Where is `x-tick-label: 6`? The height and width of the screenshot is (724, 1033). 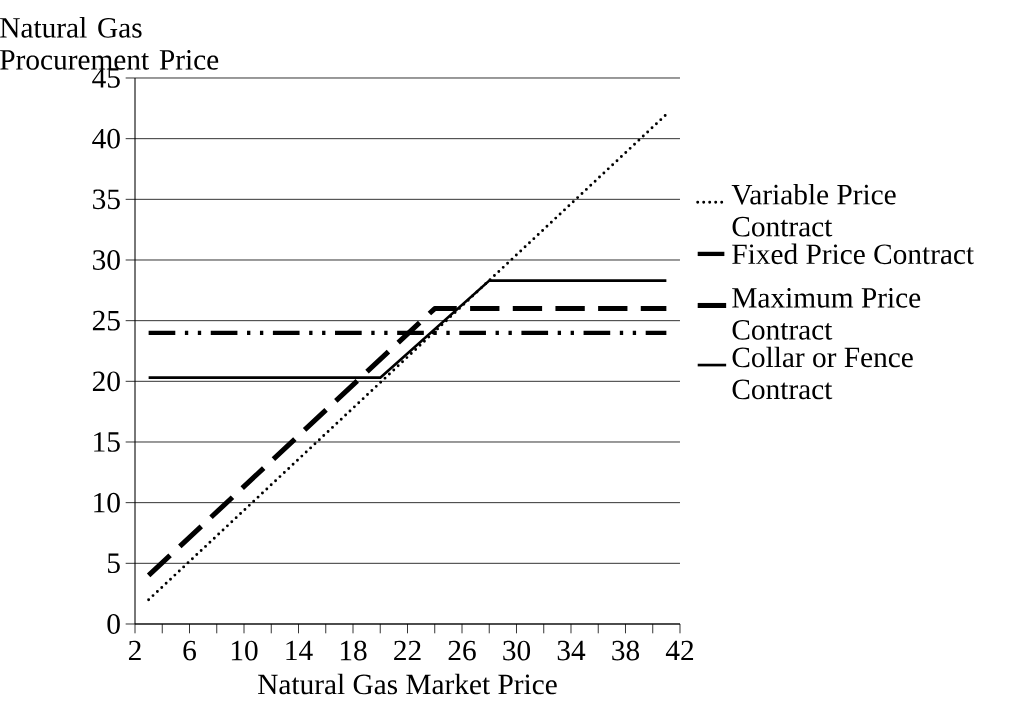 x-tick-label: 6 is located at coordinates (189, 650).